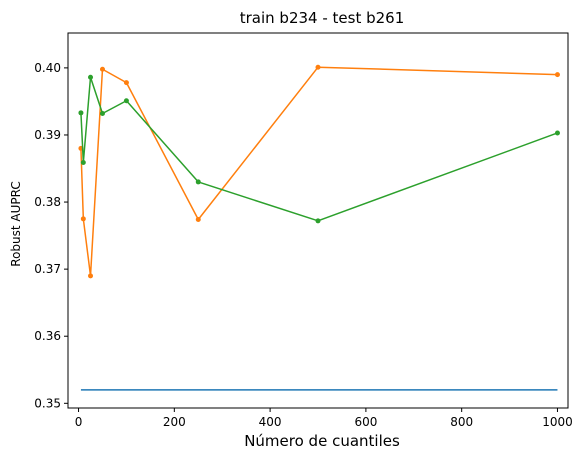 The height and width of the screenshot is (455, 576). Describe the element at coordinates (47, 403) in the screenshot. I see `y-tick-label: 0.35` at that location.